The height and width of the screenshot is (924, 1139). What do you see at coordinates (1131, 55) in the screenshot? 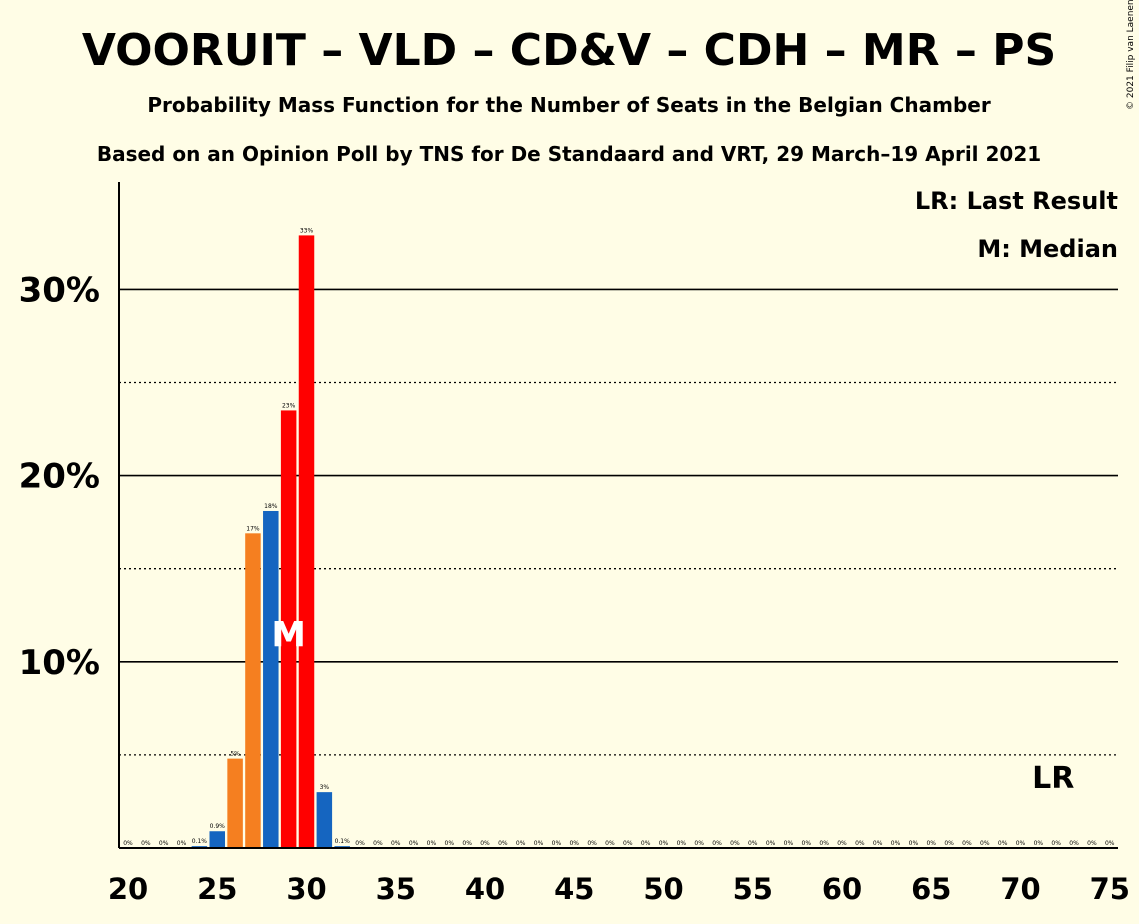
I see `copyright-notice: © 2021 Filip van Laenen` at bounding box center [1131, 55].